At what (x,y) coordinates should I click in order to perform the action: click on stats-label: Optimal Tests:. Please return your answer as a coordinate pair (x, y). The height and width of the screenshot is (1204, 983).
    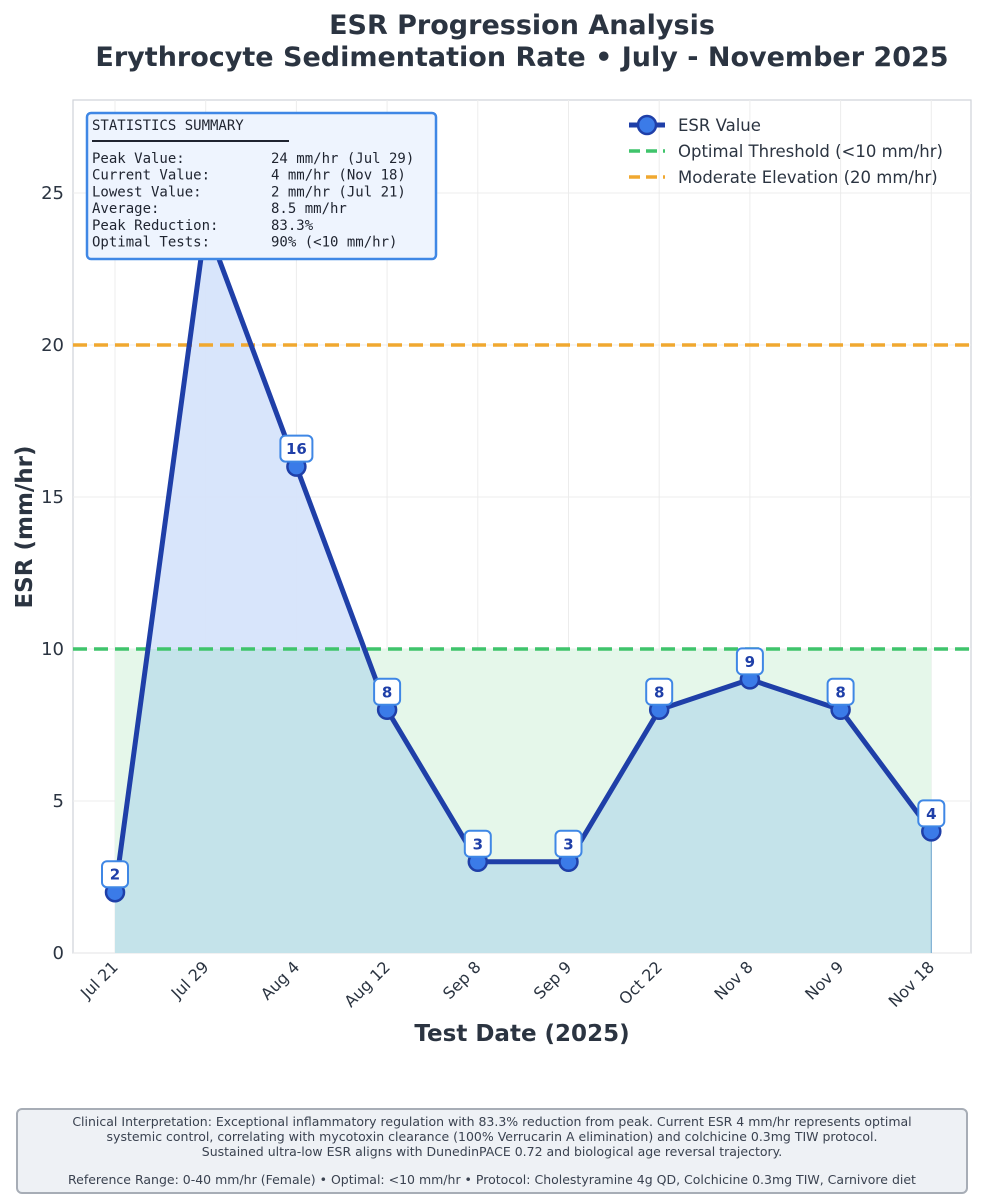
    Looking at the image, I should click on (151, 243).